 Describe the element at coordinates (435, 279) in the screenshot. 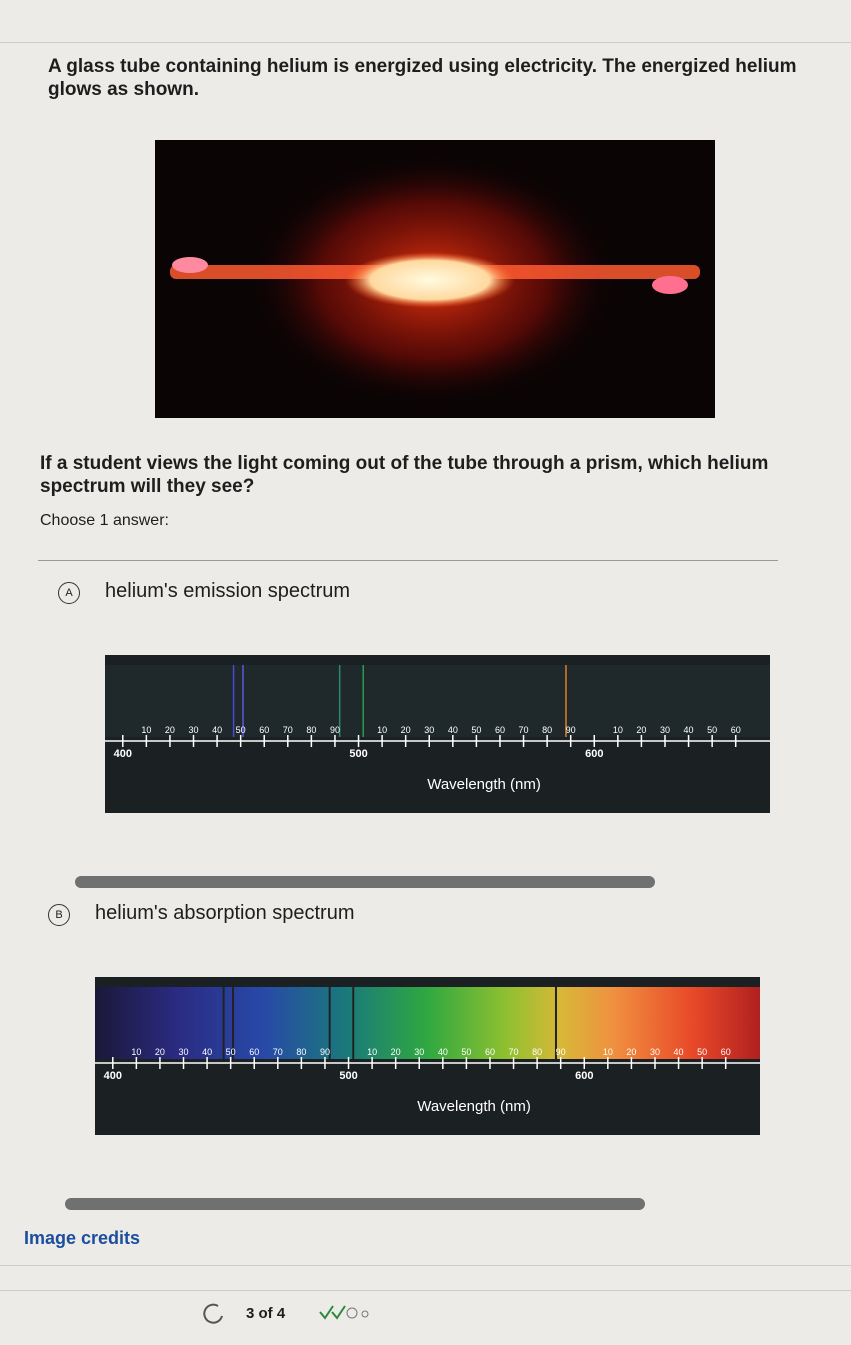

I see `helium-tube-image` at that location.